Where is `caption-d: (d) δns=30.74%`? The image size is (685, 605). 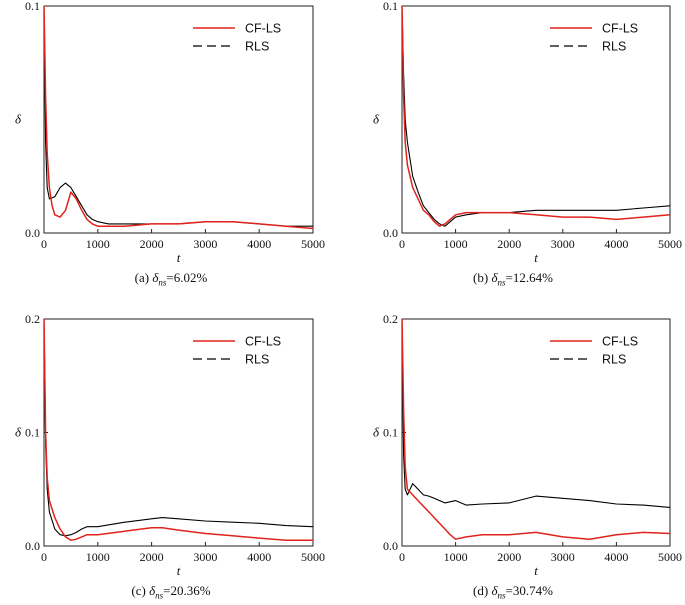 caption-d: (d) δns=30.74% is located at coordinates (513, 592).